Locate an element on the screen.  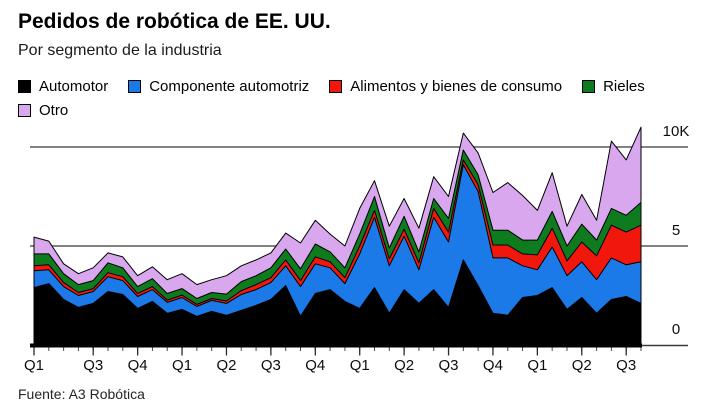
legend-item: Componente automotriz is located at coordinates (218, 86).